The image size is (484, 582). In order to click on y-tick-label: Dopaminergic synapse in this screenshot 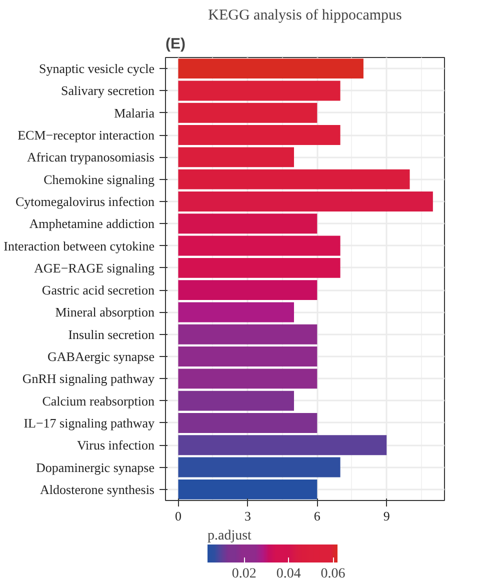, I will do `click(95, 467)`.